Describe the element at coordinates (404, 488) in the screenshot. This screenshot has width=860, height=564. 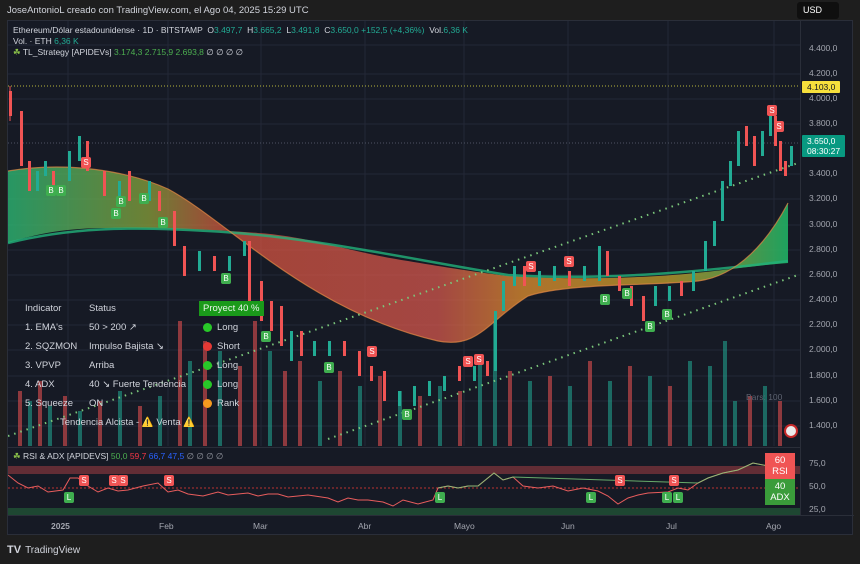
I see `rsi-chart-svg` at that location.